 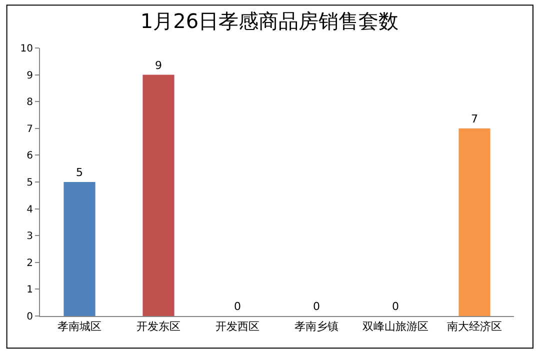 I want to click on x-tick-label: 双峰山旅游区, so click(x=395, y=327).